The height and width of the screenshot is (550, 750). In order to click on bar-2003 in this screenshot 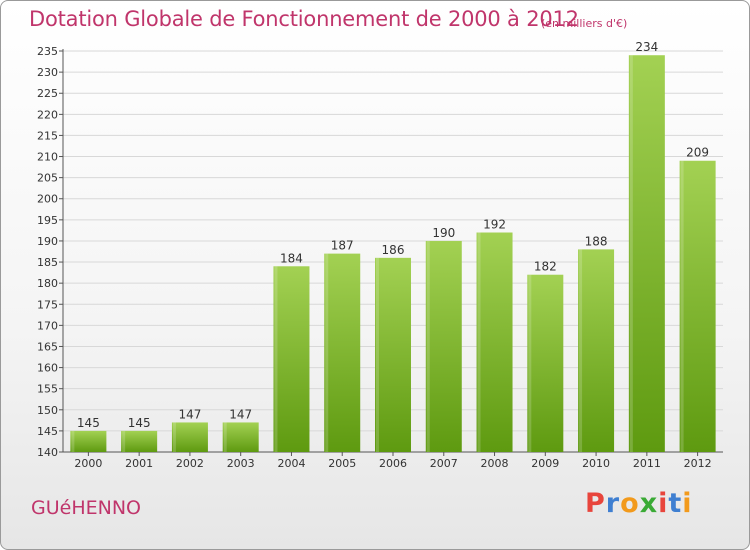, I will do `click(240, 437)`.